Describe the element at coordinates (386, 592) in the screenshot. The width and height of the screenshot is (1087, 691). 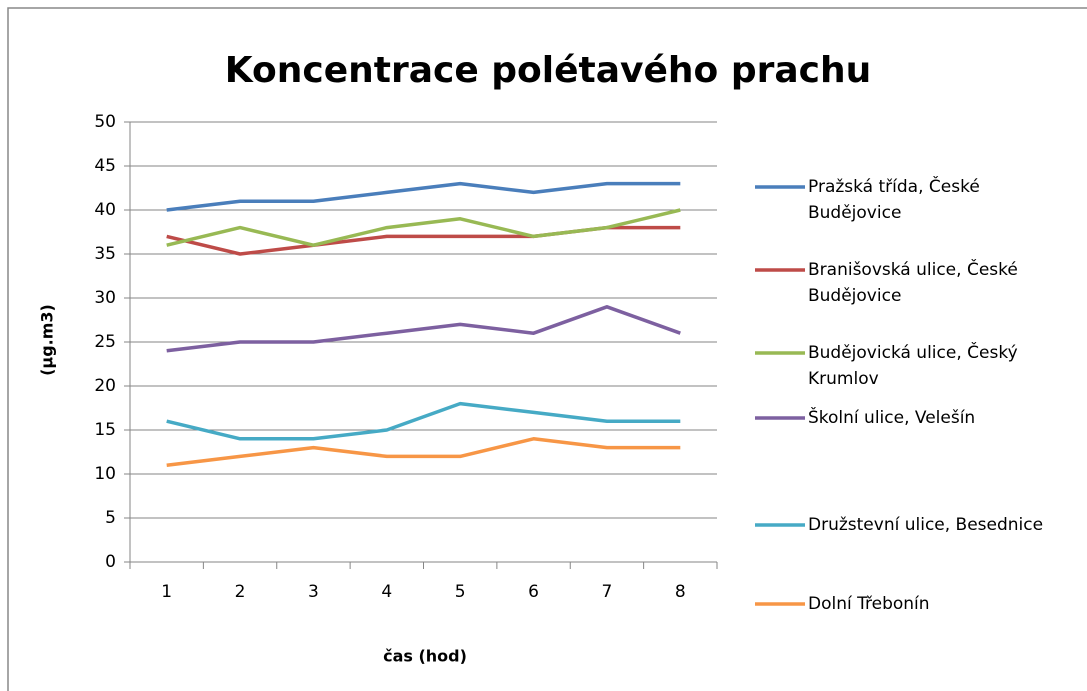
I see `x-tick-label: 4` at that location.